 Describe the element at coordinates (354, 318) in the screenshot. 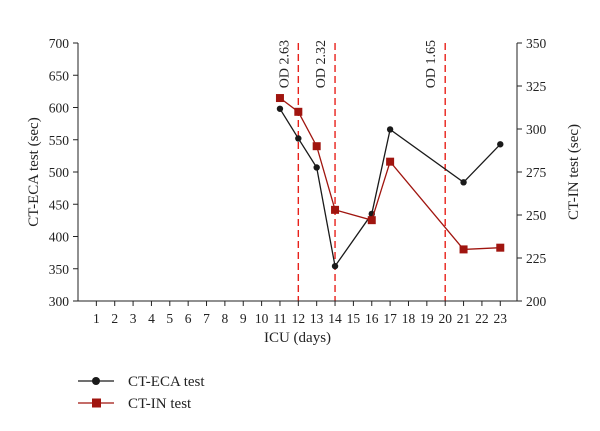

I see `x-tick-label: 15` at that location.